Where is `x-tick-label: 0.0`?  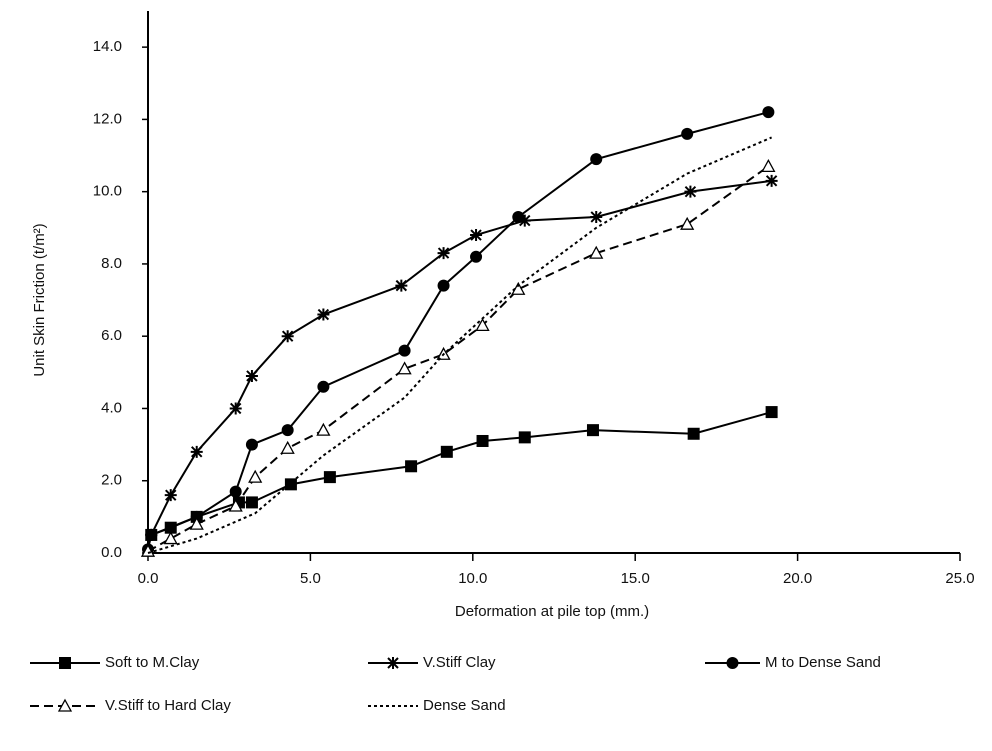
x-tick-label: 0.0 is located at coordinates (148, 578).